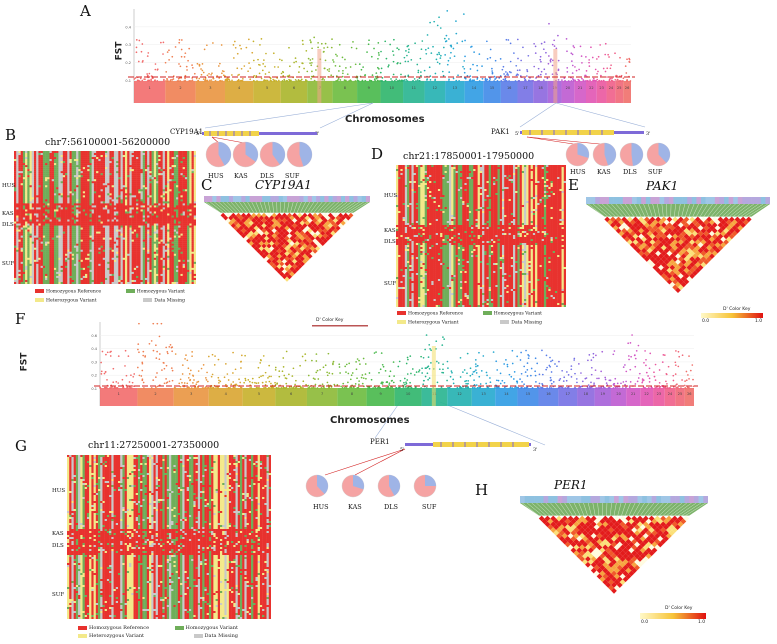  I want to click on chromosome-band, so click(150, 92).